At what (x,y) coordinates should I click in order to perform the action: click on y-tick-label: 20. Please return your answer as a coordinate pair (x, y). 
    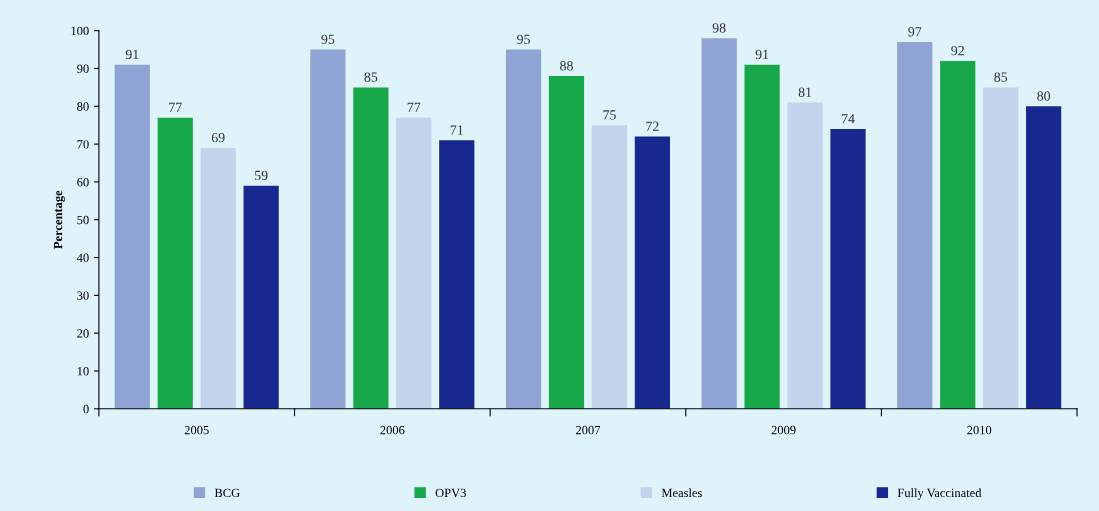
    Looking at the image, I should click on (83, 333).